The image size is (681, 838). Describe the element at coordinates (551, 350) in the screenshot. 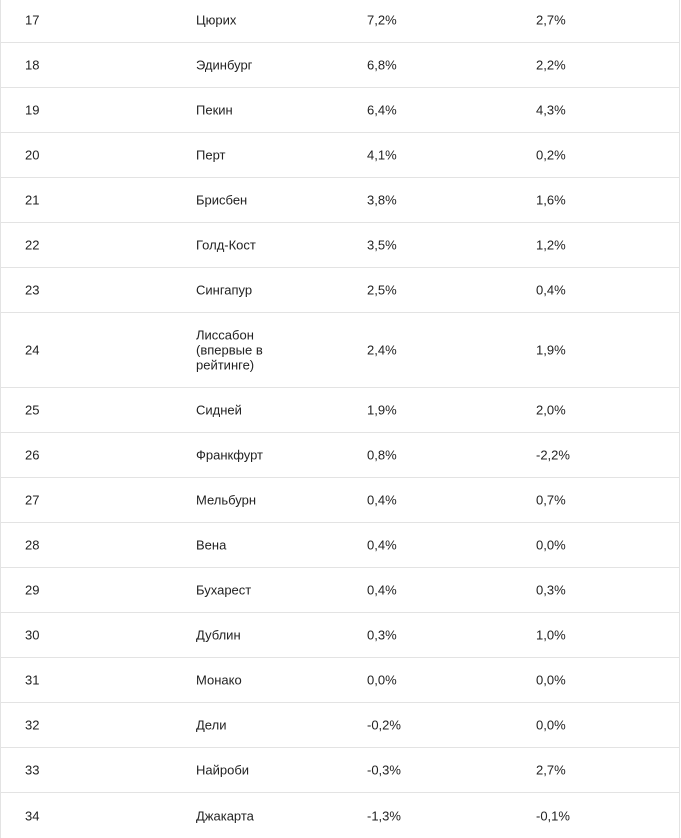

I see `value-cell-2: 1,9%` at that location.